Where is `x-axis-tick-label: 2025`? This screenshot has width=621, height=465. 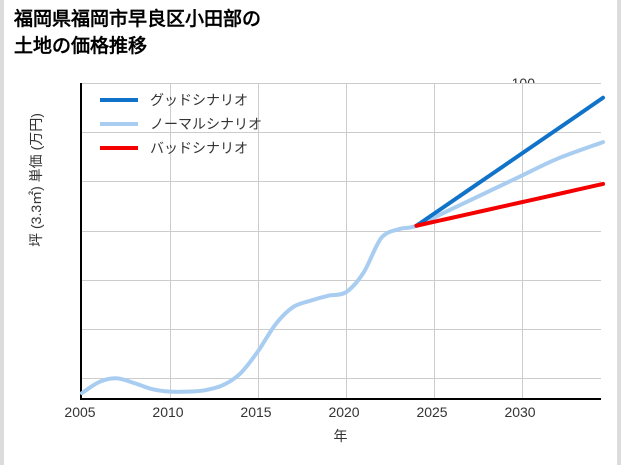
x-axis-tick-label: 2025 is located at coordinates (432, 412).